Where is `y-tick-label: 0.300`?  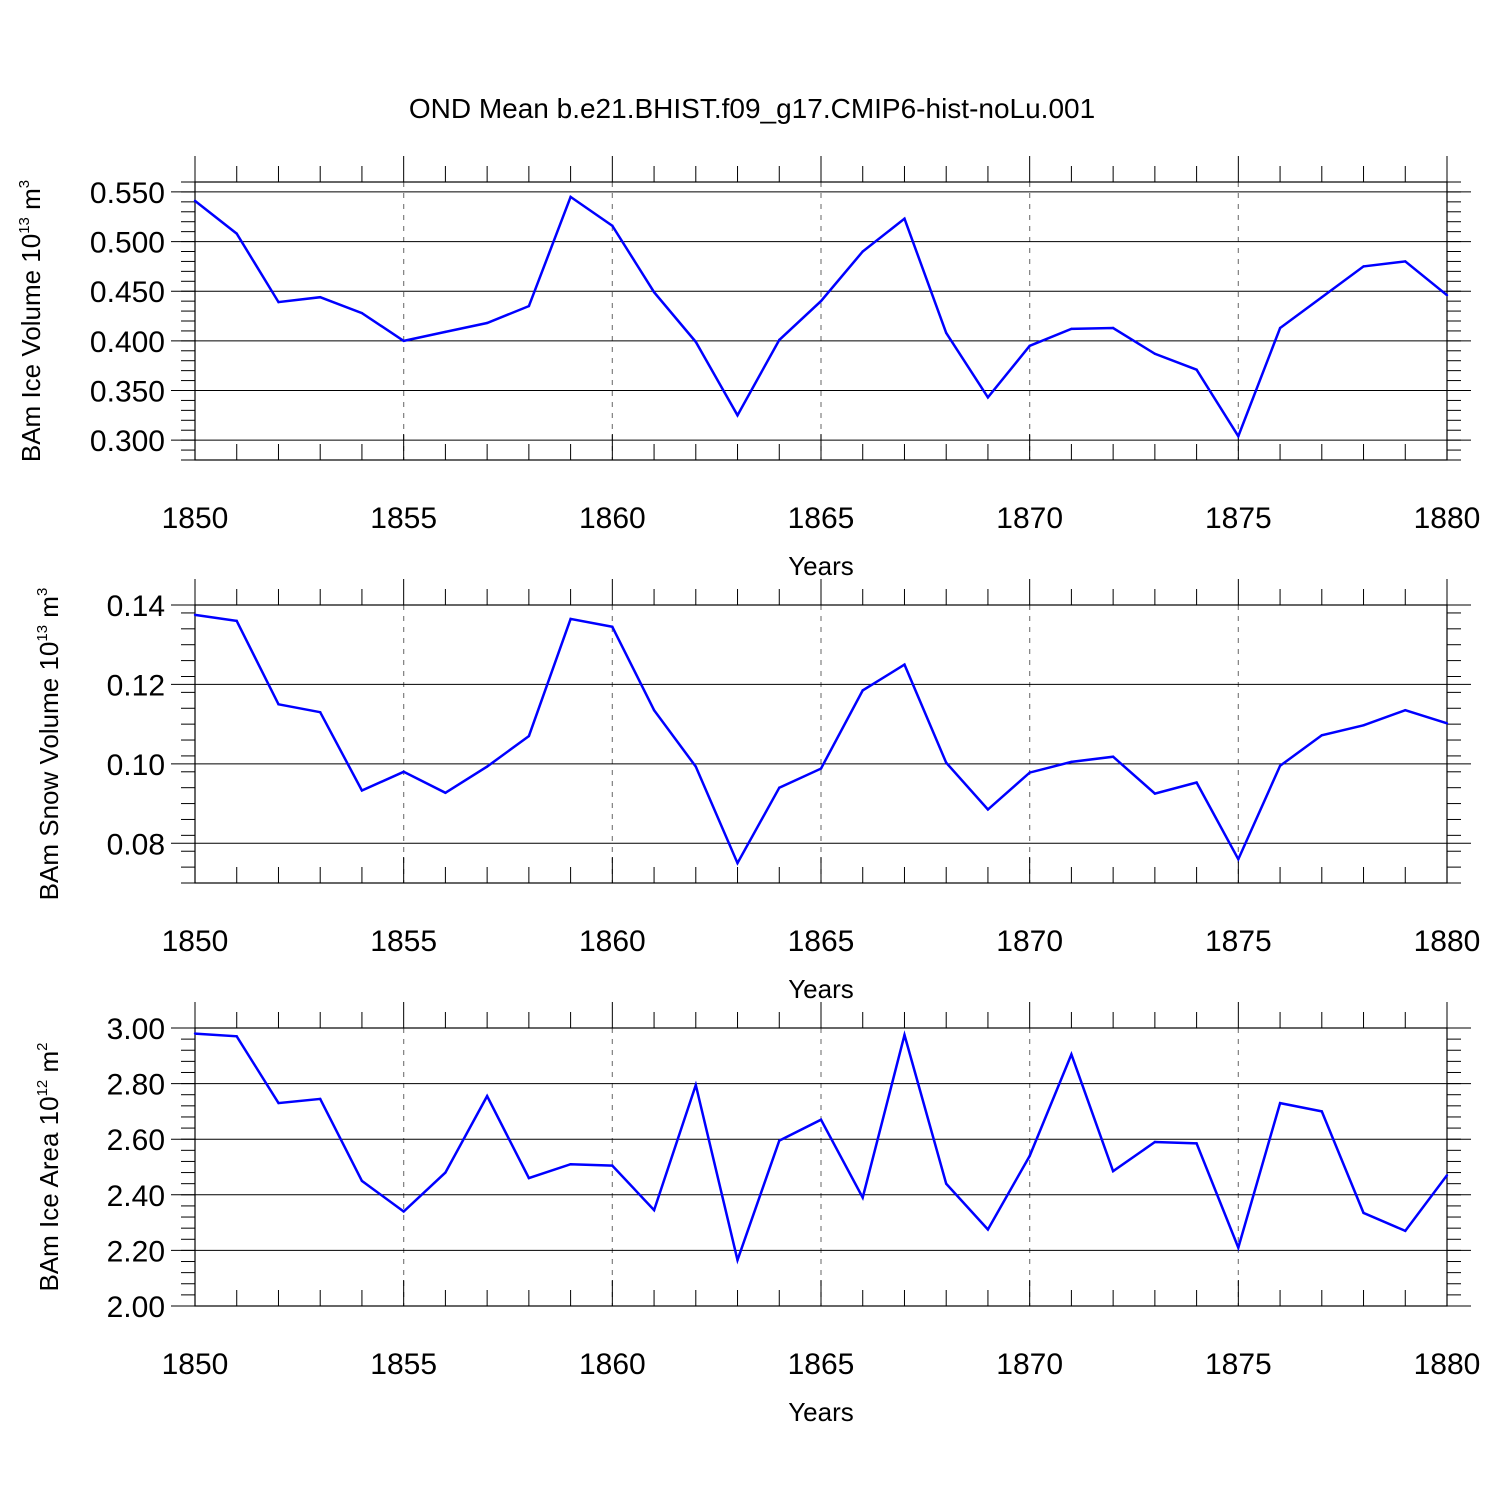 y-tick-label: 0.300 is located at coordinates (127, 441).